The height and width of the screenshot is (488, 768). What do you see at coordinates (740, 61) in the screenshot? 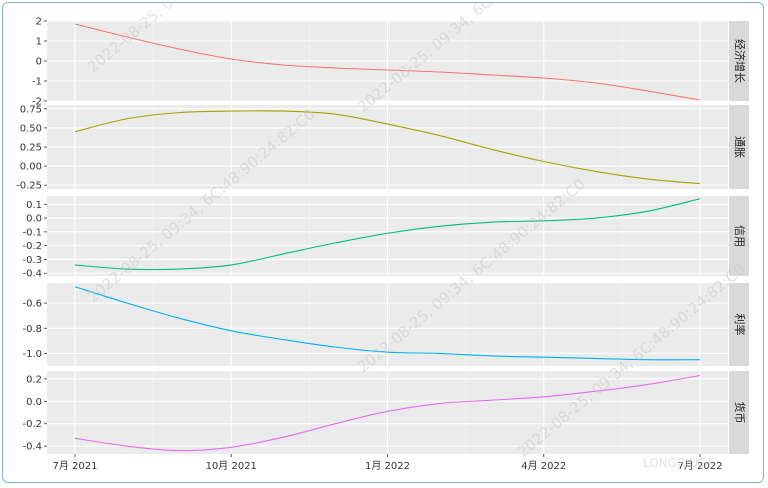
I see `facet-strip-label: 经济增长` at bounding box center [740, 61].